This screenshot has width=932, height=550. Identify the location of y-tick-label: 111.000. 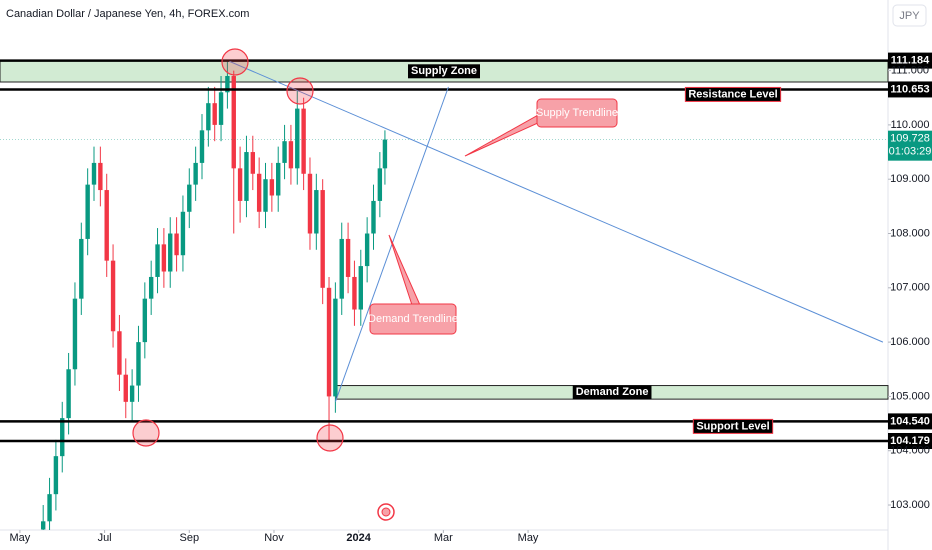
(910, 71).